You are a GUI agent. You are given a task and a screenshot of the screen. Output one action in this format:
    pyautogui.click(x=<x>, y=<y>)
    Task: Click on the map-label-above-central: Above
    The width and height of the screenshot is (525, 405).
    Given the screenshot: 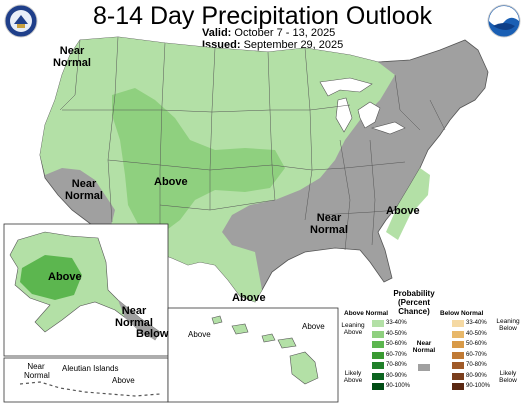 What is the action you would take?
    pyautogui.click(x=171, y=182)
    